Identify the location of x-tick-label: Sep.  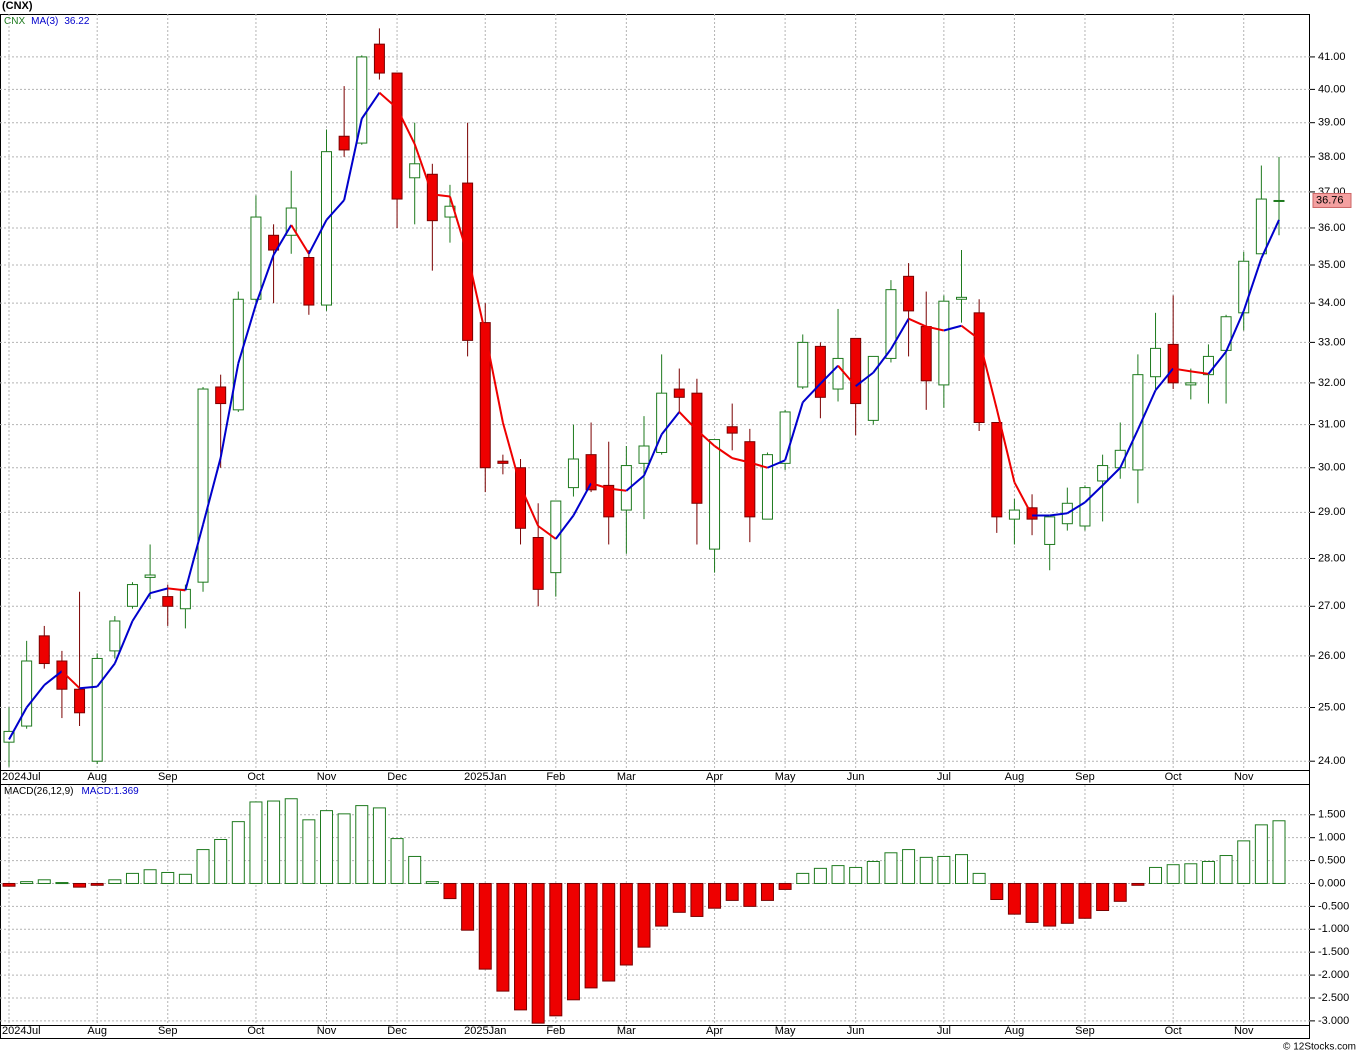
(168, 777).